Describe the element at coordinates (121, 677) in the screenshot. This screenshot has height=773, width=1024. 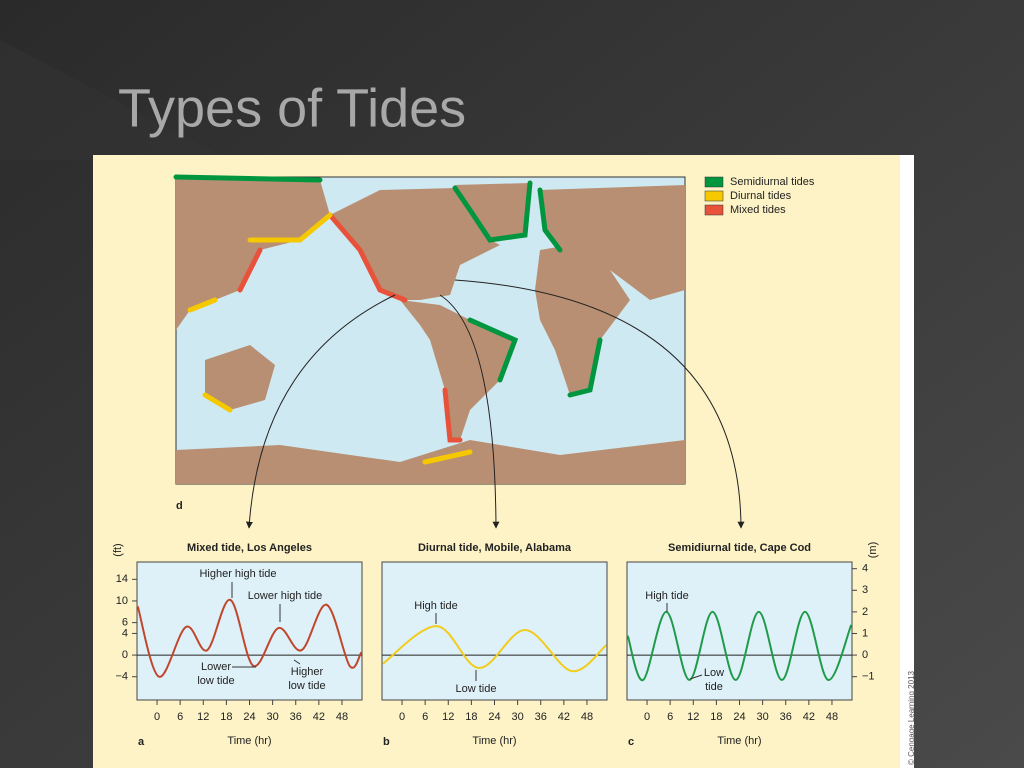
I see `y-tick-label: −4` at that location.